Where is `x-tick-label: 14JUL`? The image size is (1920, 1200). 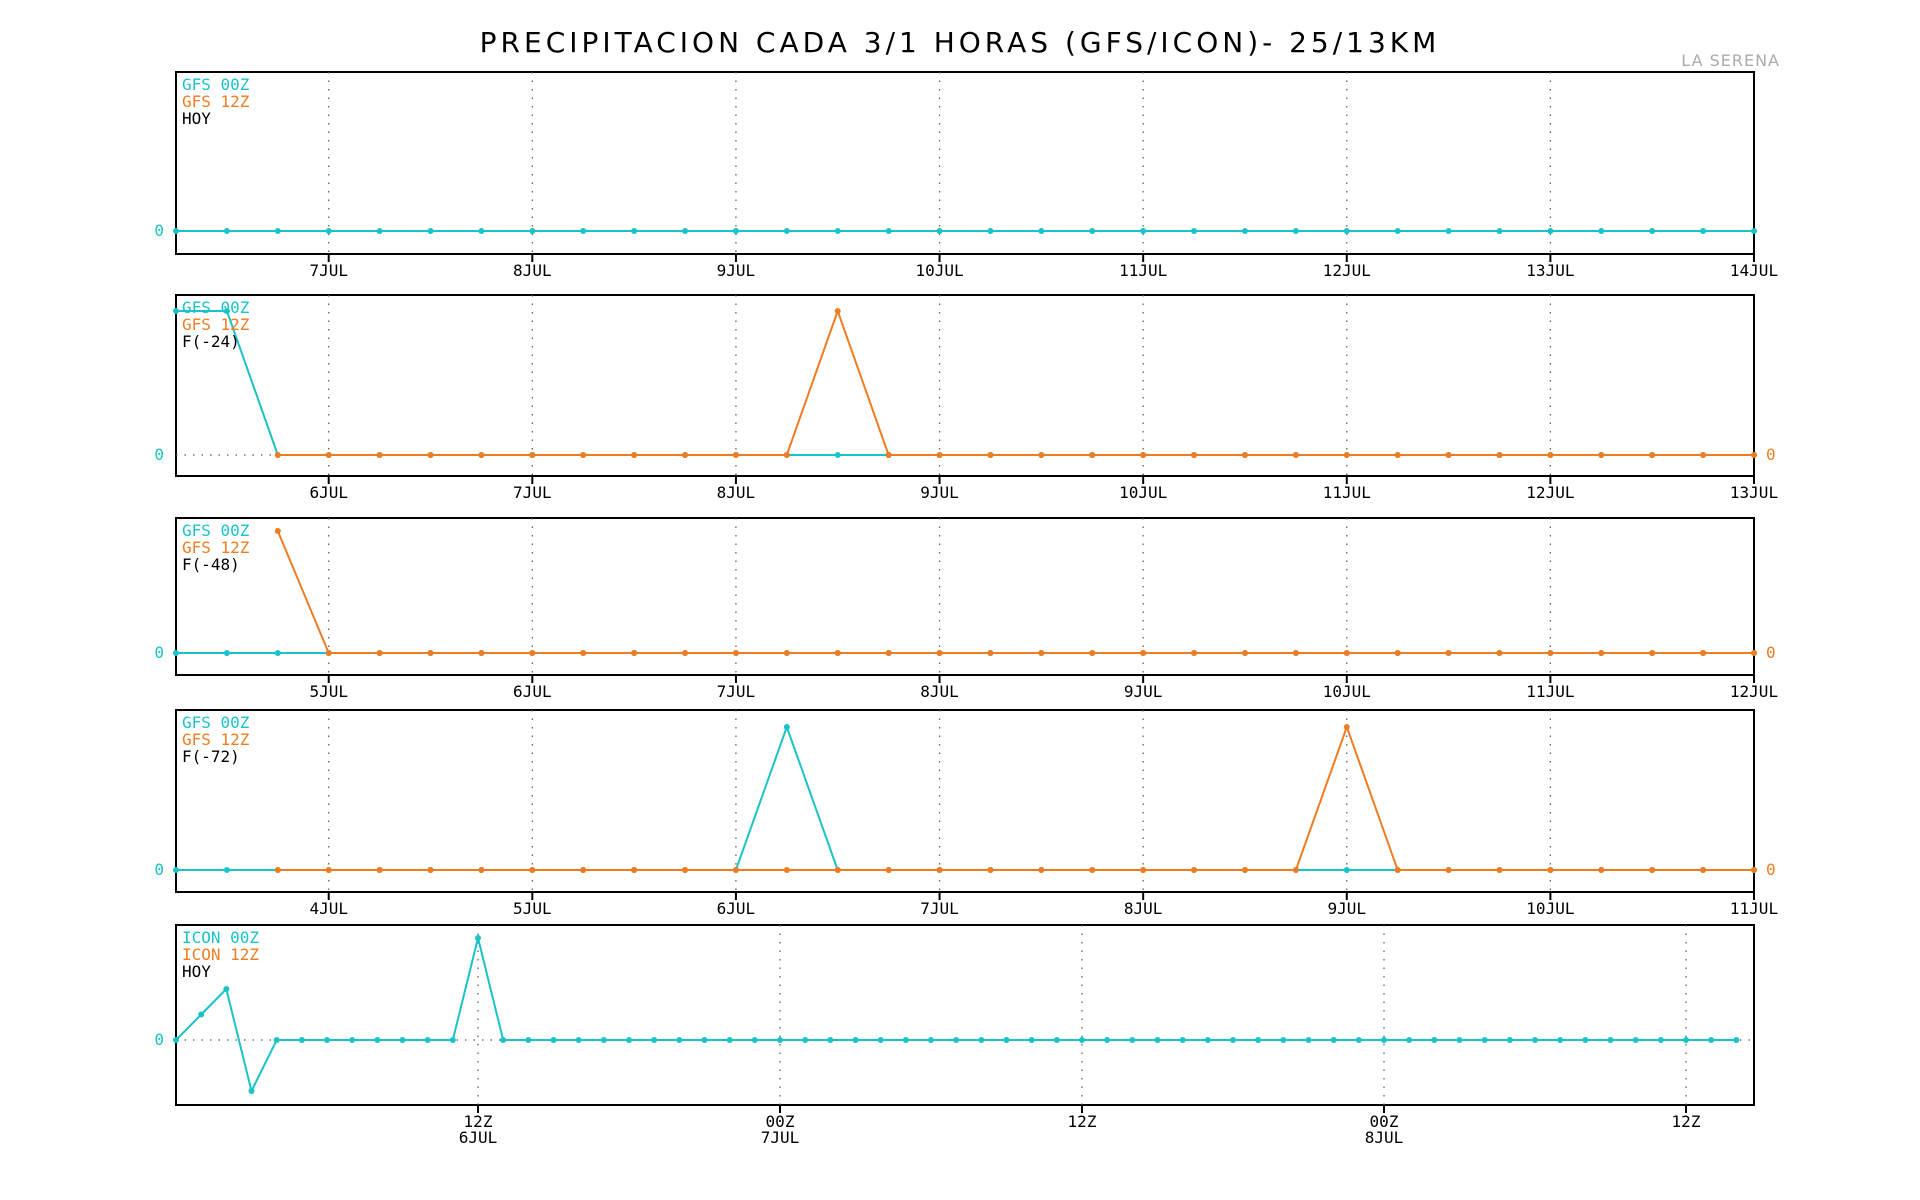
x-tick-label: 14JUL is located at coordinates (1754, 270).